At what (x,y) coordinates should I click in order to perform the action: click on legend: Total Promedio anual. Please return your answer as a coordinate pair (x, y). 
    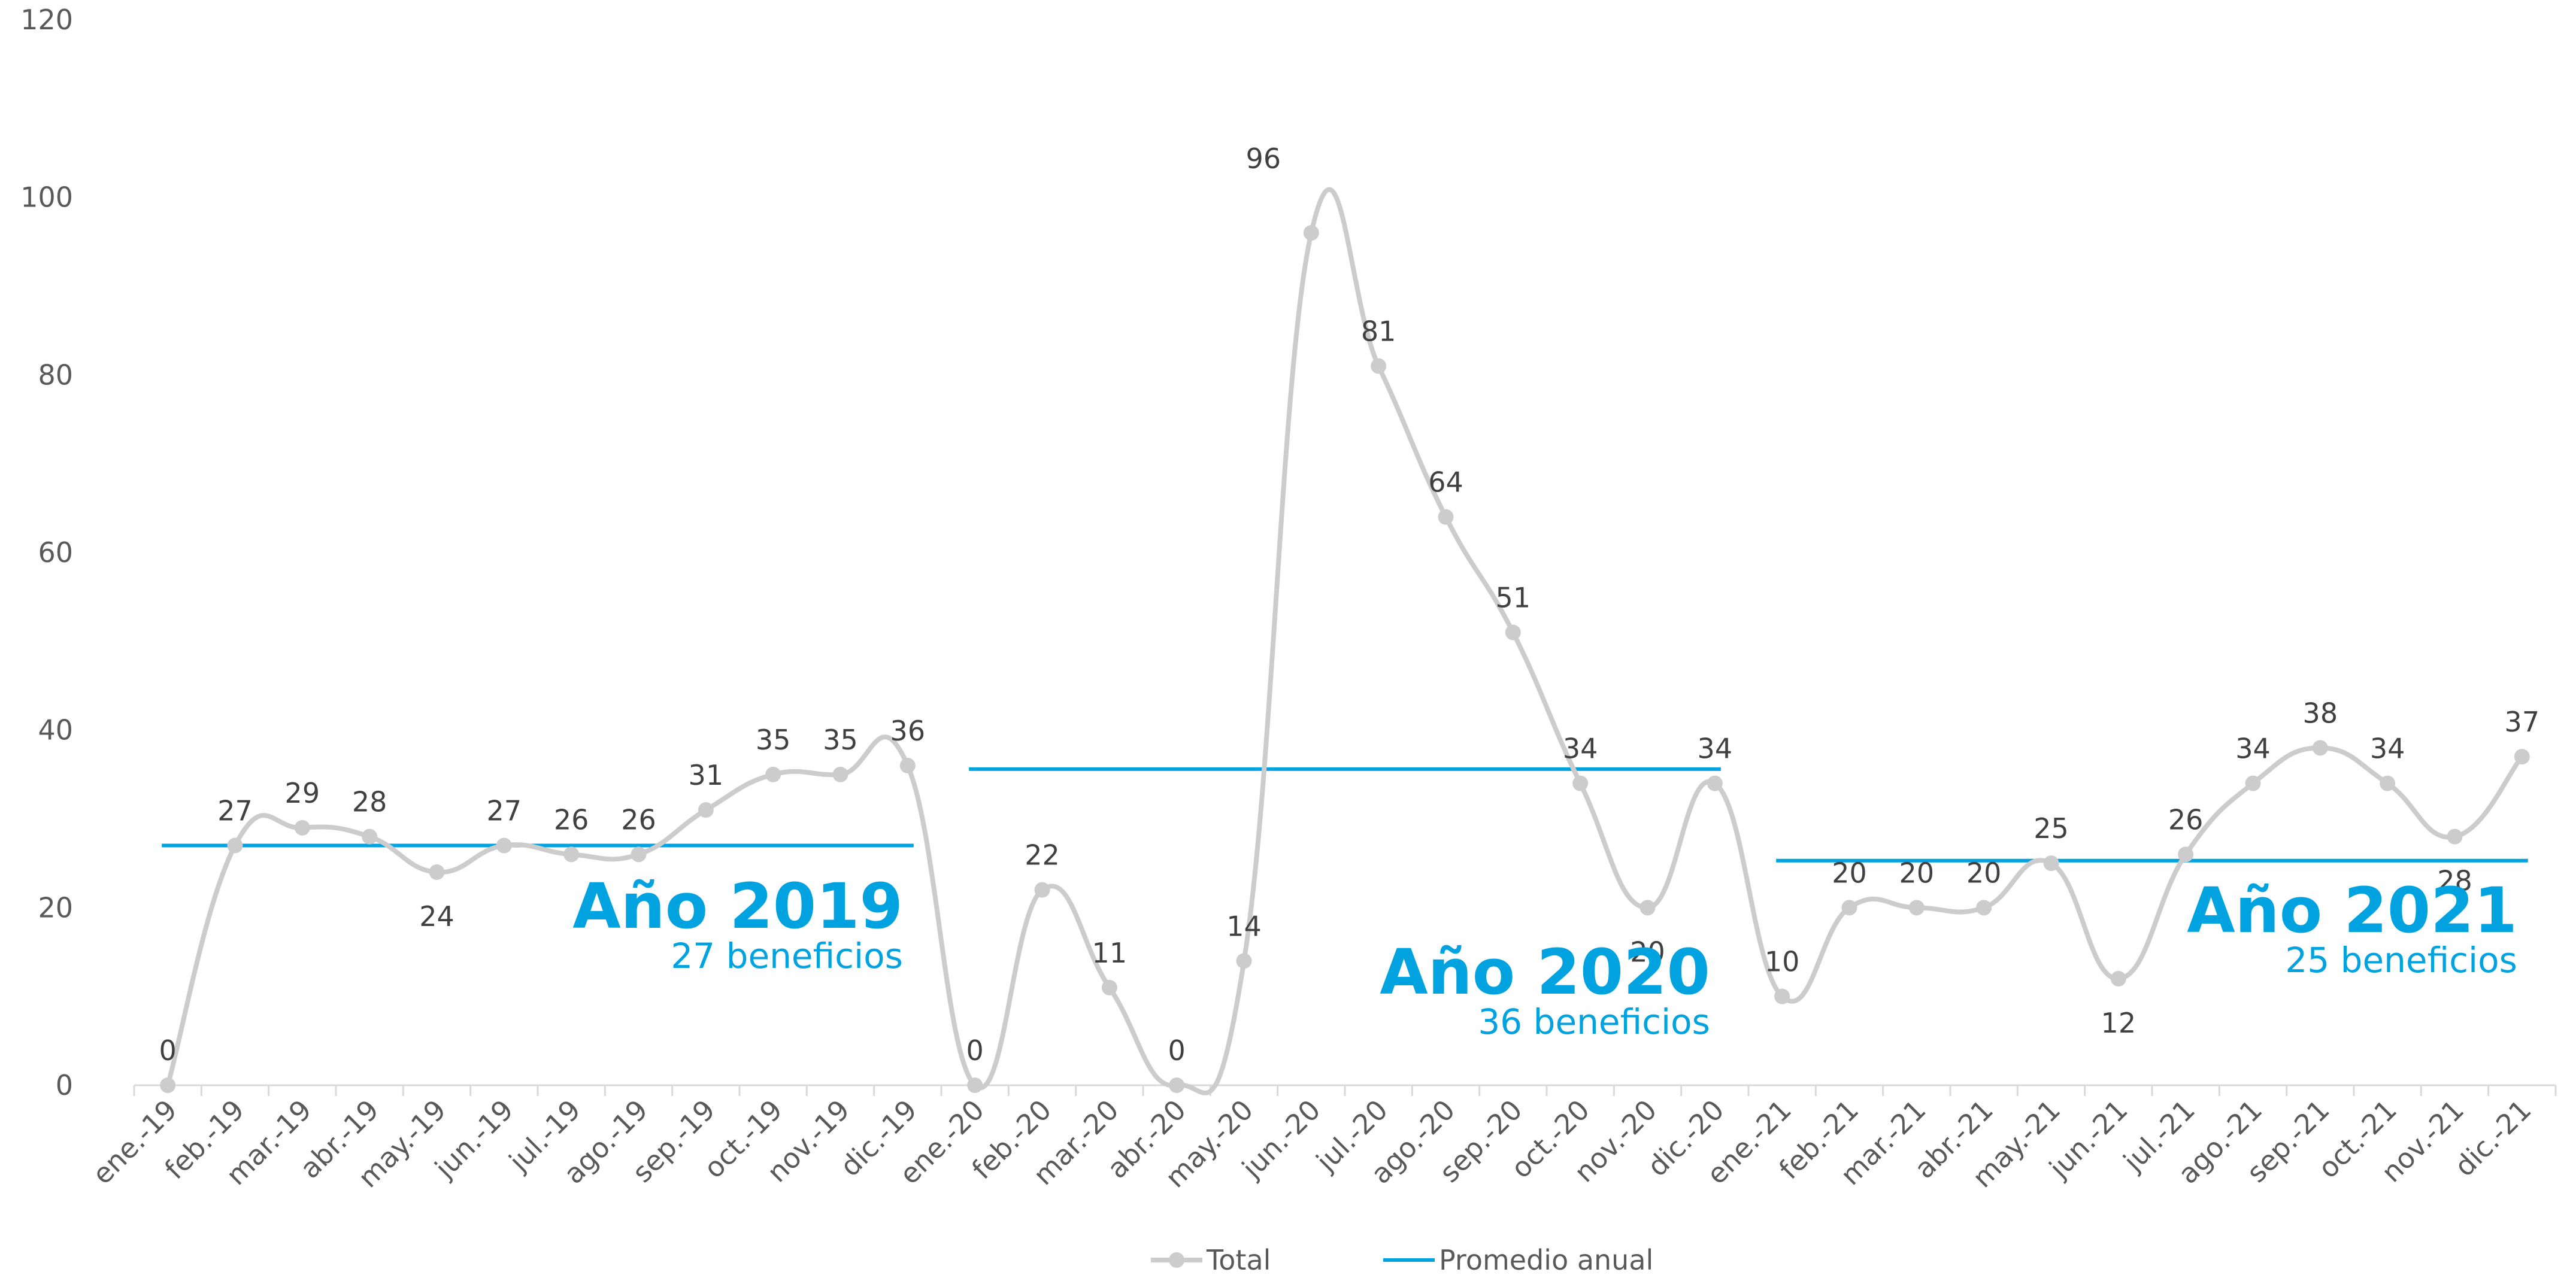
    Looking at the image, I should click on (1402, 1259).